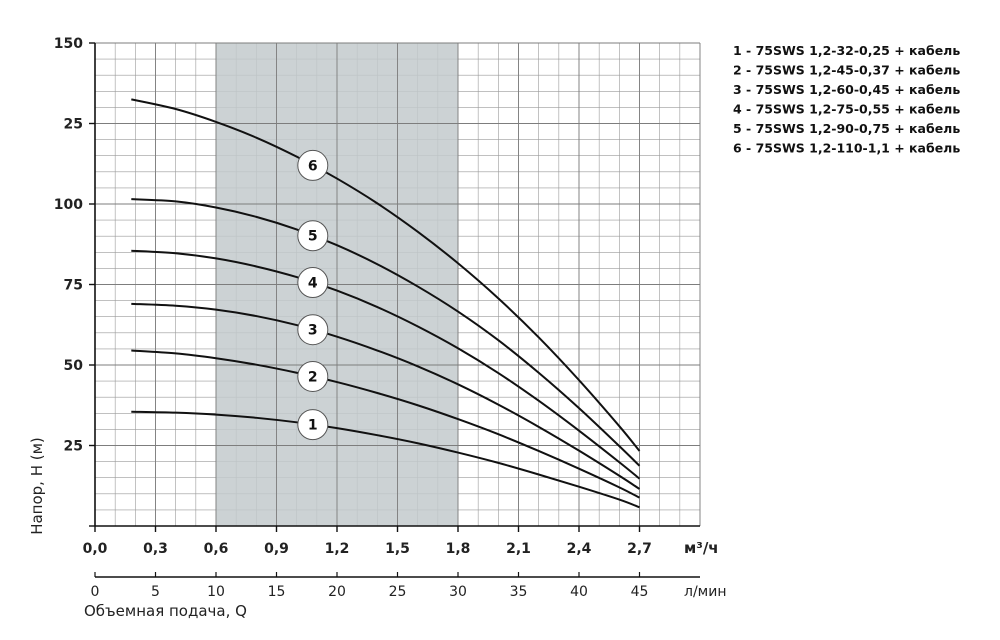 The image size is (1000, 640). I want to click on x-tick-label: 2,1, so click(518, 549).